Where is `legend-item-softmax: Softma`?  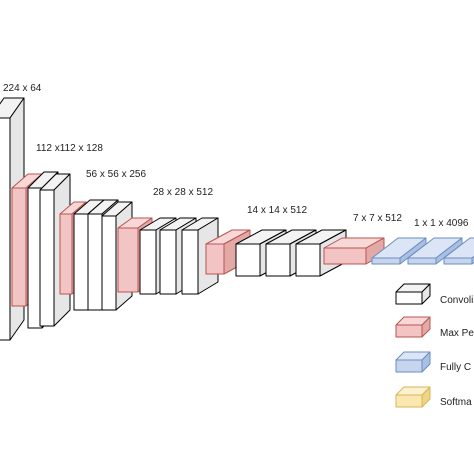
legend-item-softmax: Softma is located at coordinates (433, 397).